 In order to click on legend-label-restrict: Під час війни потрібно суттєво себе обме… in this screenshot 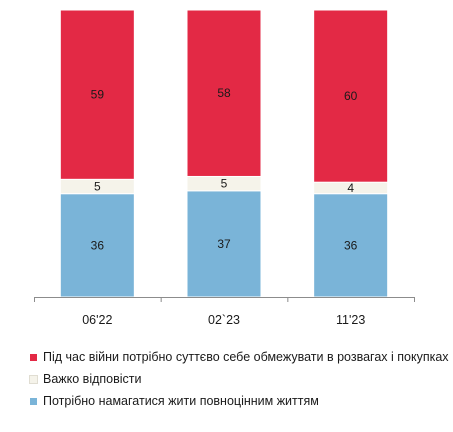, I will do `click(246, 357)`.